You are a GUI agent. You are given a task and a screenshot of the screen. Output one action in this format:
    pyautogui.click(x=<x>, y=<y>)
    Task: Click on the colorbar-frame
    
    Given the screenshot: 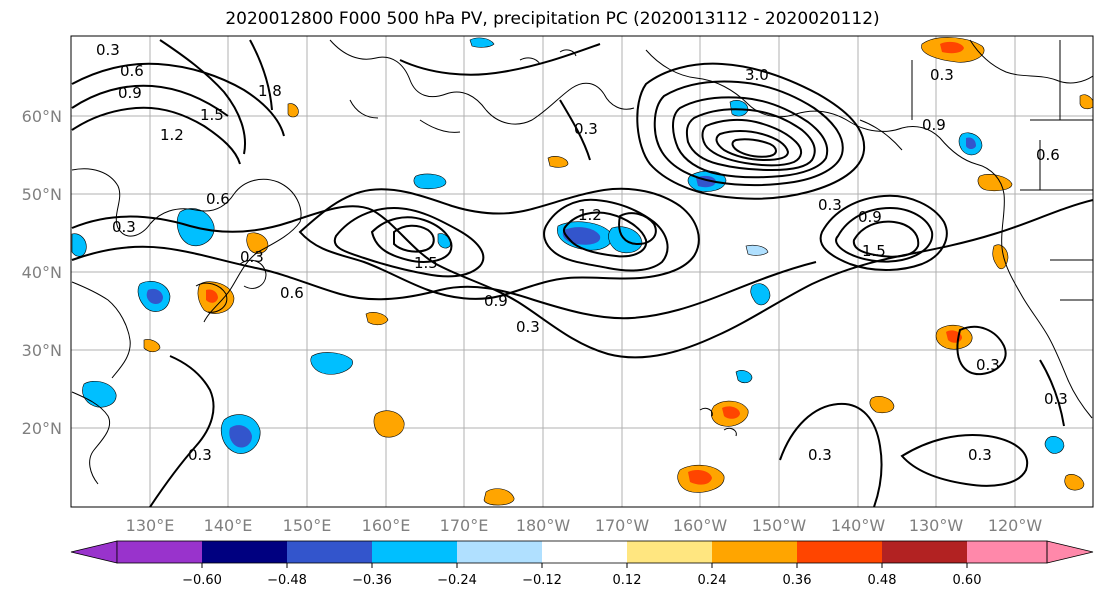 What is the action you would take?
    pyautogui.click(x=582, y=552)
    